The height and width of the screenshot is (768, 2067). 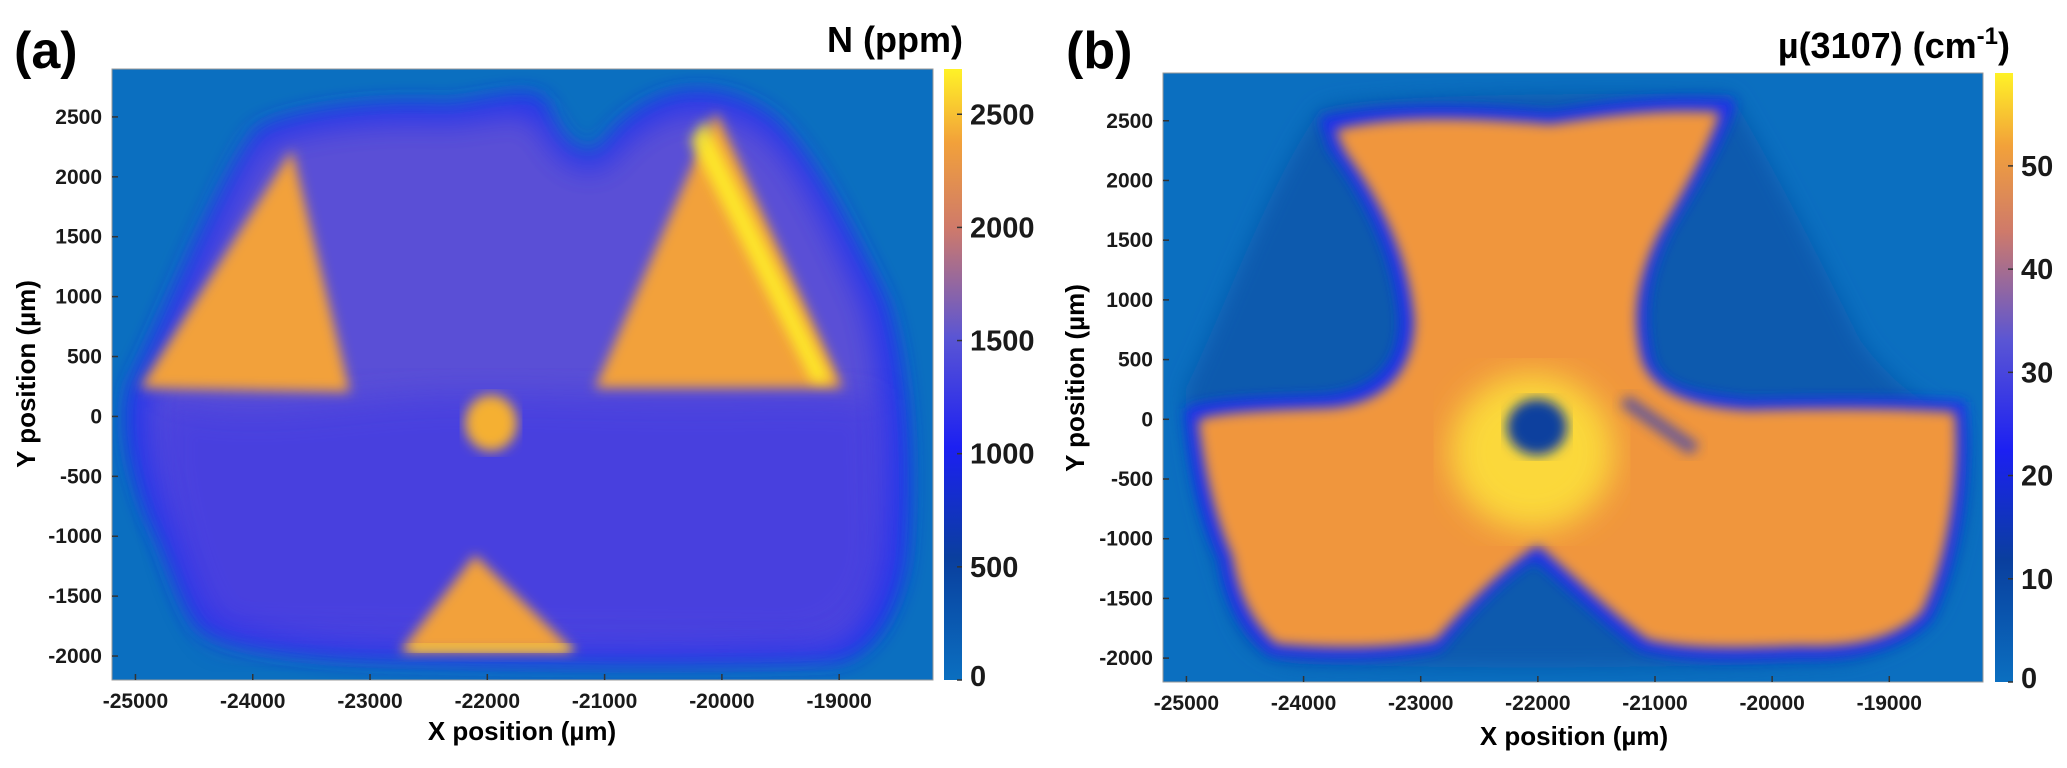 I want to click on panel-b-y-tick-label: 1500, so click(x=1129, y=240).